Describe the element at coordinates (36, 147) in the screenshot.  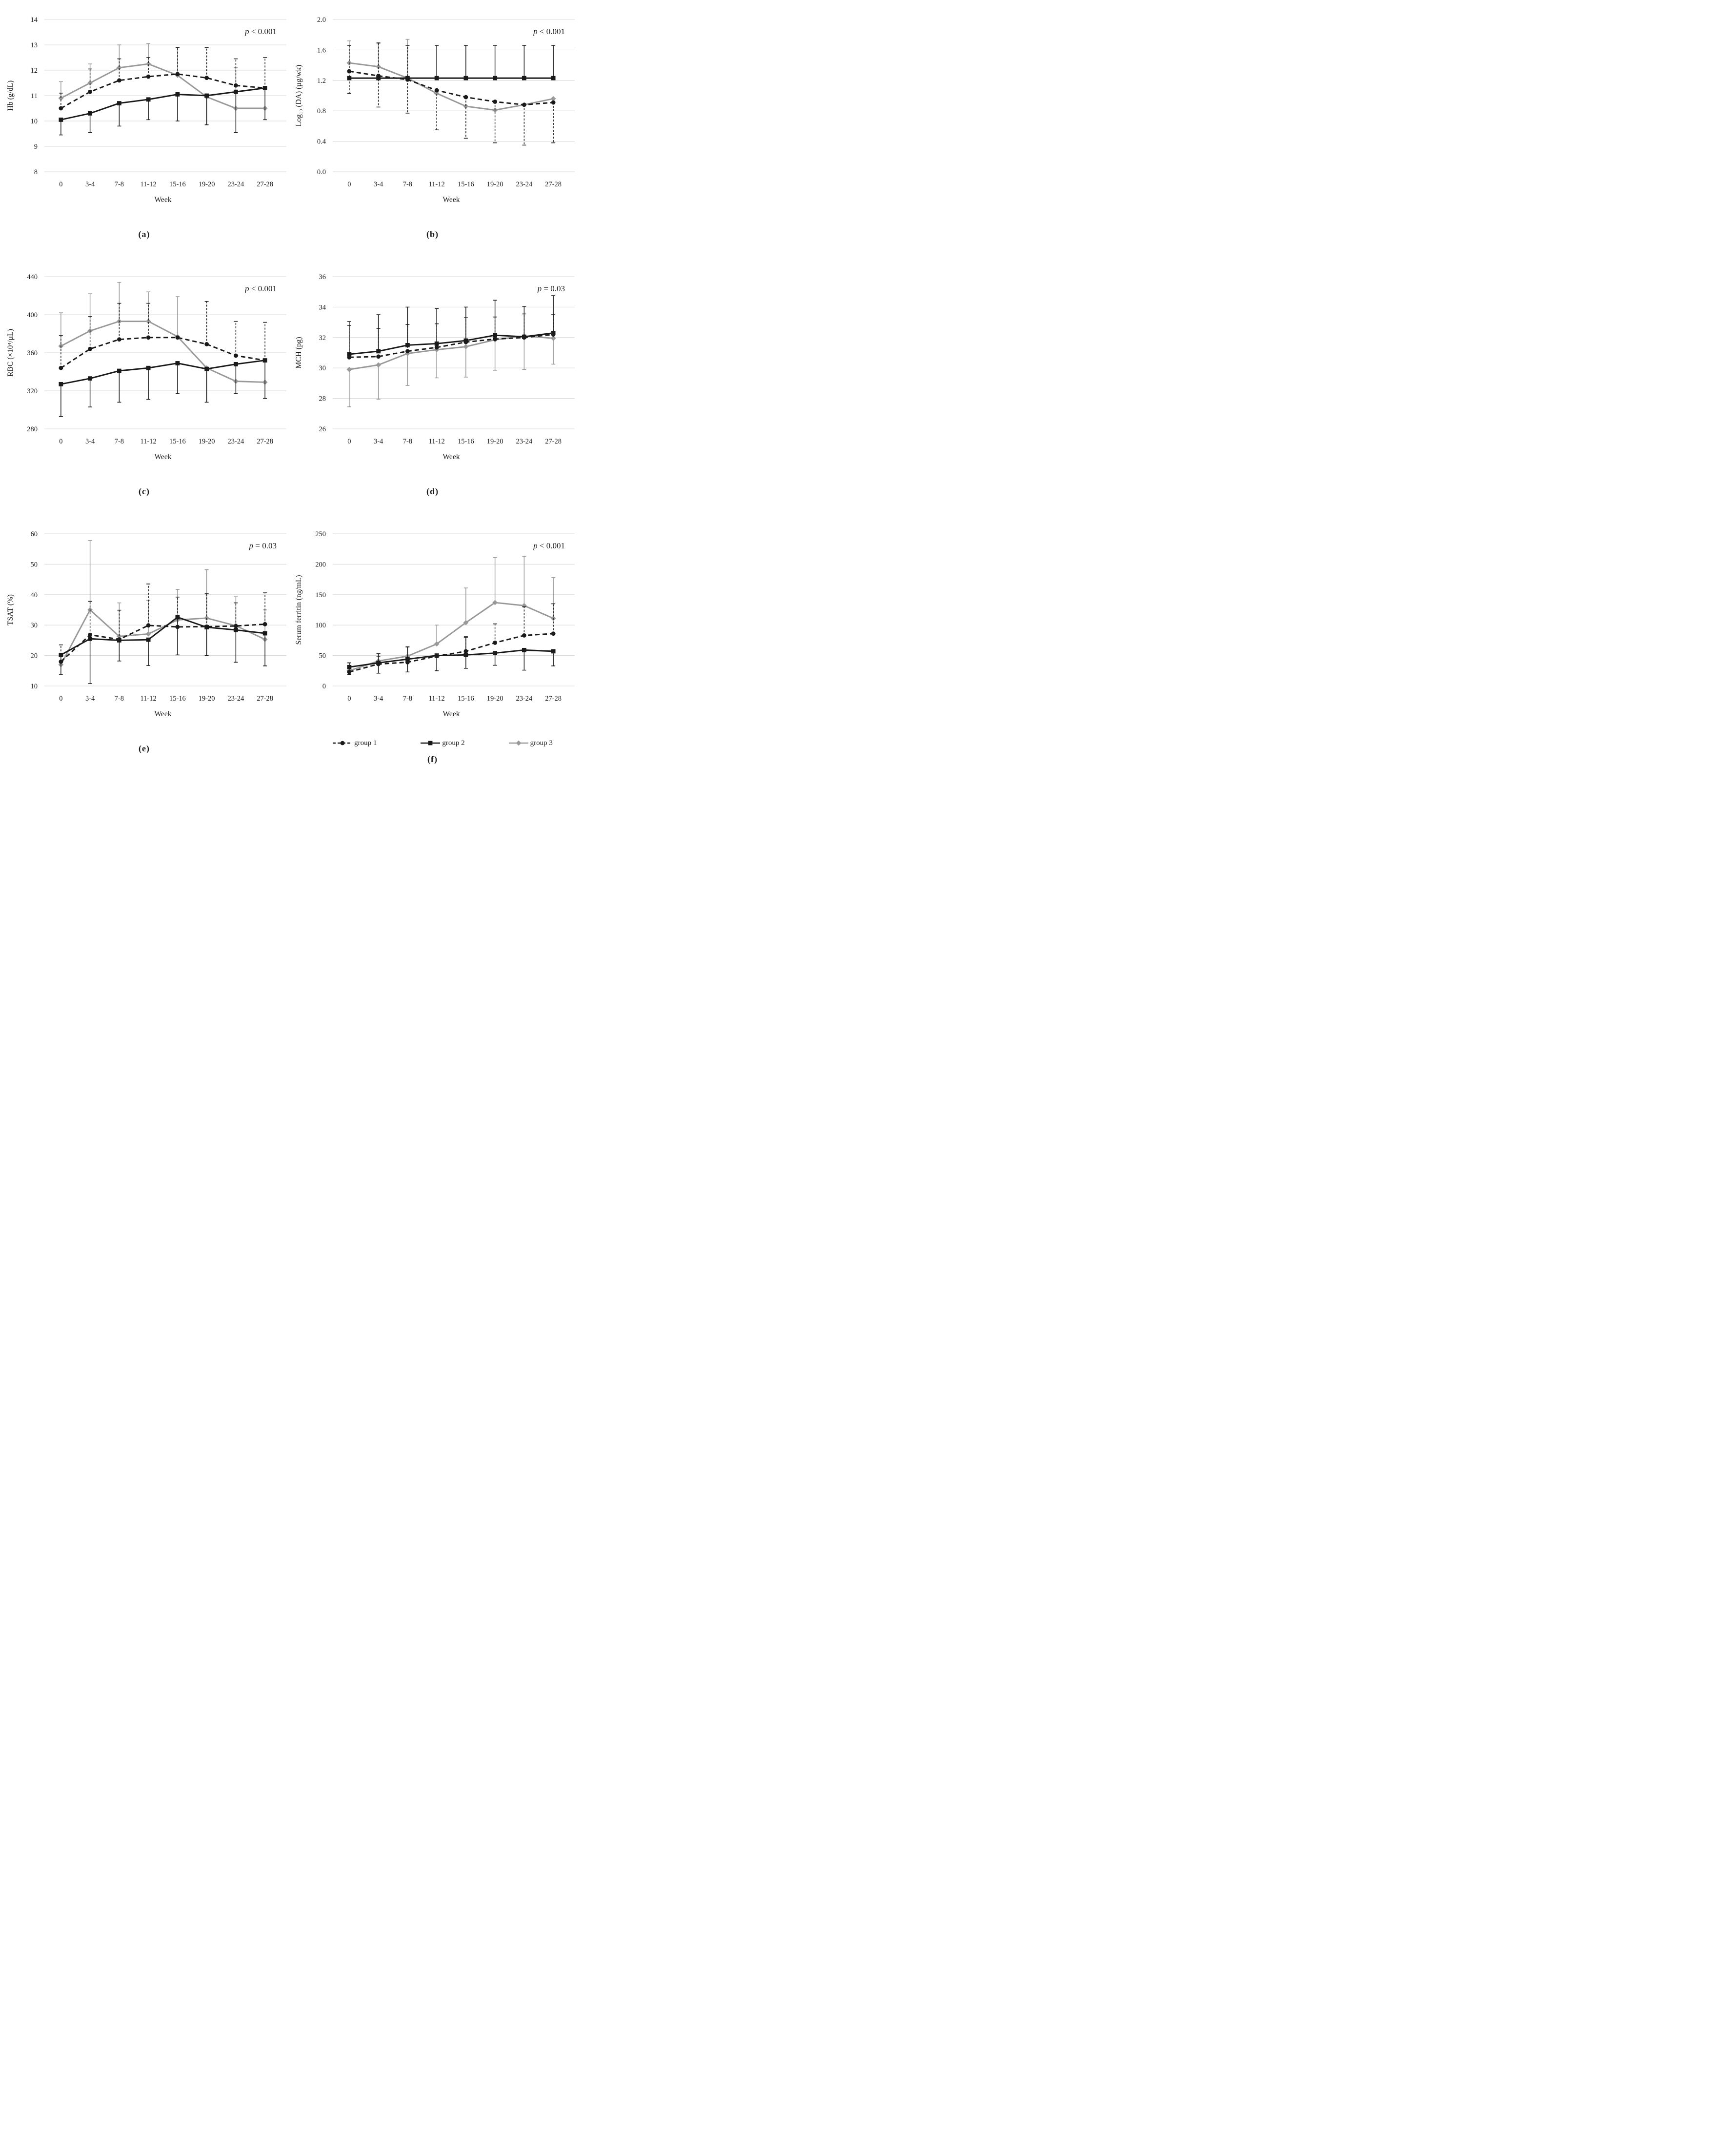
I see `svg-text: 9` at that location.